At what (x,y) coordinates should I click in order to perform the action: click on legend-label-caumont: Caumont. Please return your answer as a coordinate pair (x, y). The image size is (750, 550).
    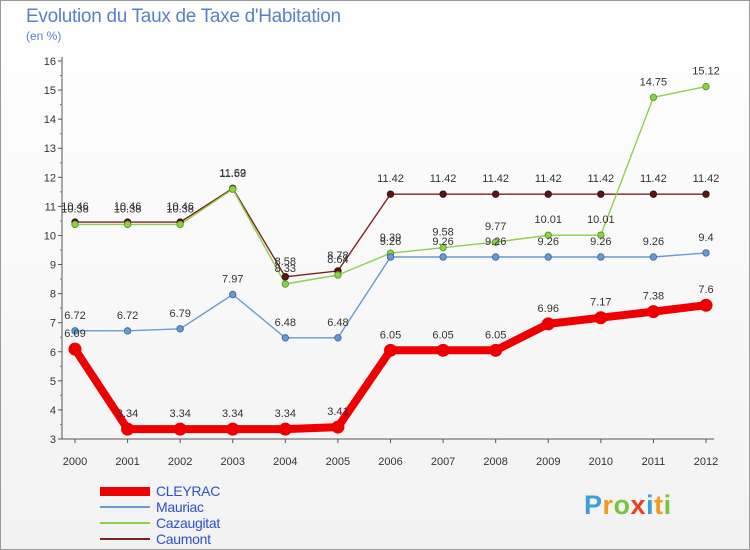
    Looking at the image, I should click on (183, 539).